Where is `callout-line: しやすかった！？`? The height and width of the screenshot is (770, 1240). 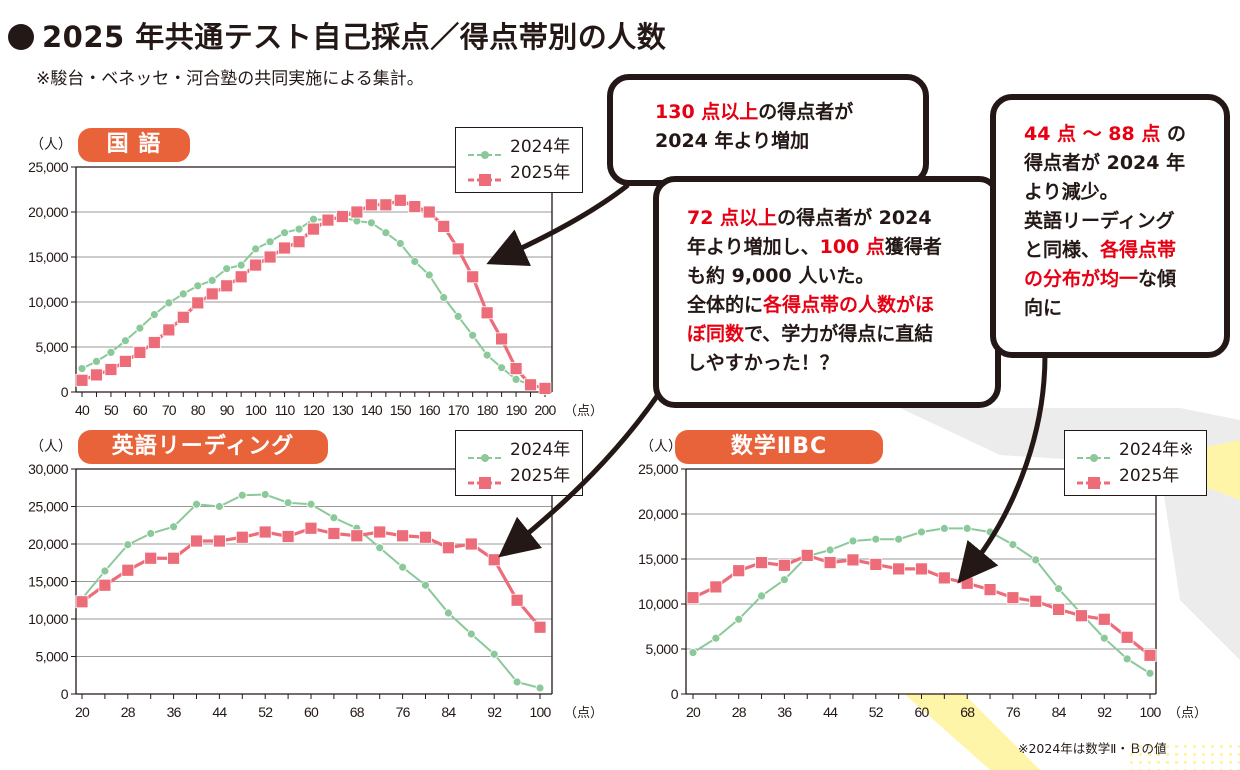
callout-line: しやすかった！？ is located at coordinates (841, 363).